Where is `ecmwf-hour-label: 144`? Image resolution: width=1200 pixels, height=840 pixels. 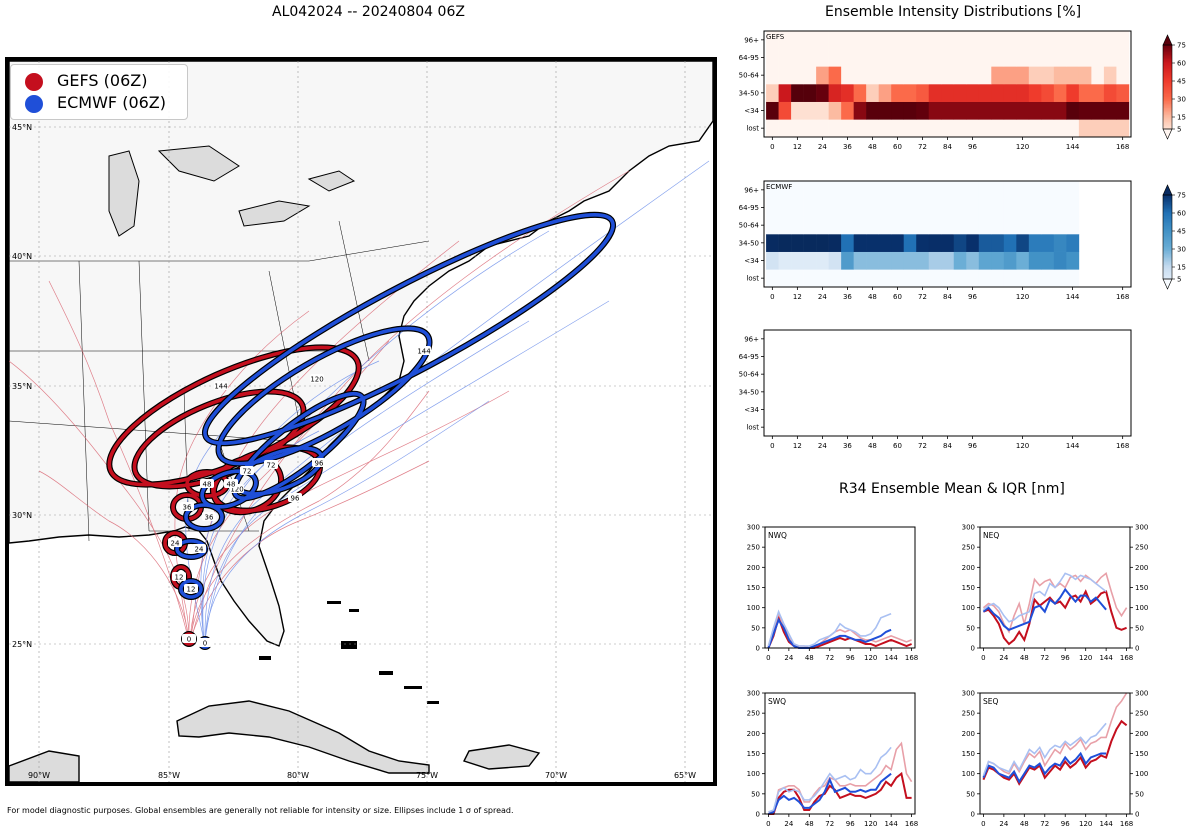
ecmwf-hour-label: 144 is located at coordinates (424, 352).